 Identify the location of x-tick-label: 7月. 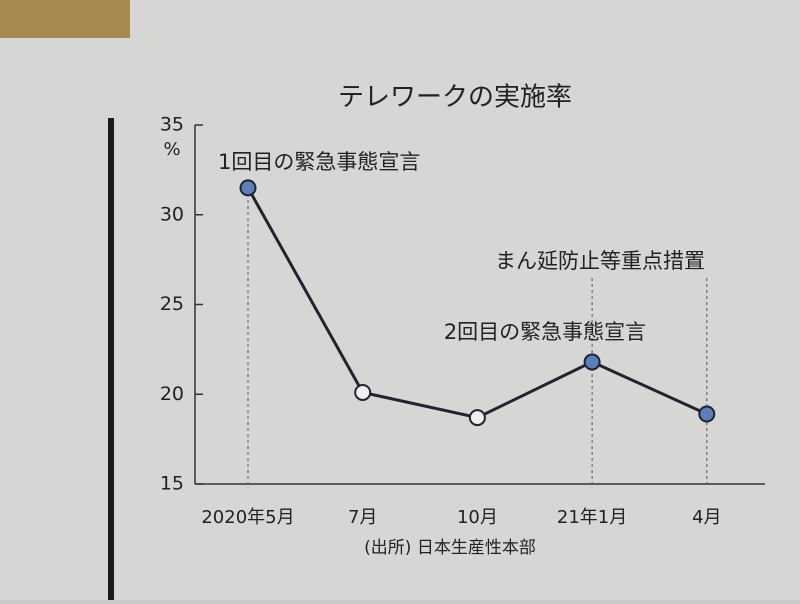
(362, 517).